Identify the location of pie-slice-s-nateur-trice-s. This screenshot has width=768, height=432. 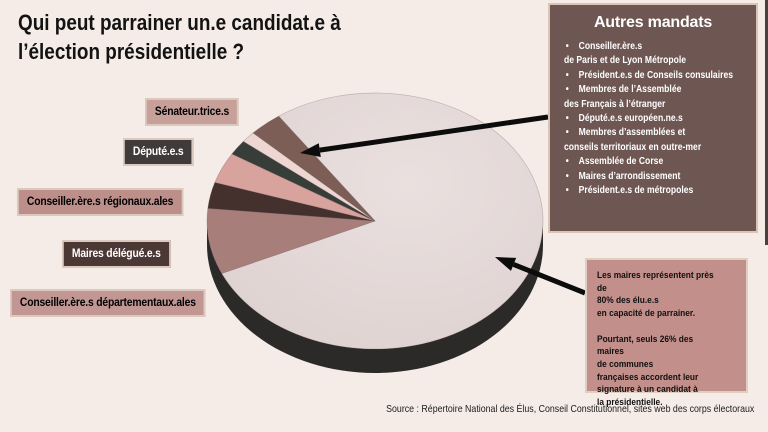
(309, 177).